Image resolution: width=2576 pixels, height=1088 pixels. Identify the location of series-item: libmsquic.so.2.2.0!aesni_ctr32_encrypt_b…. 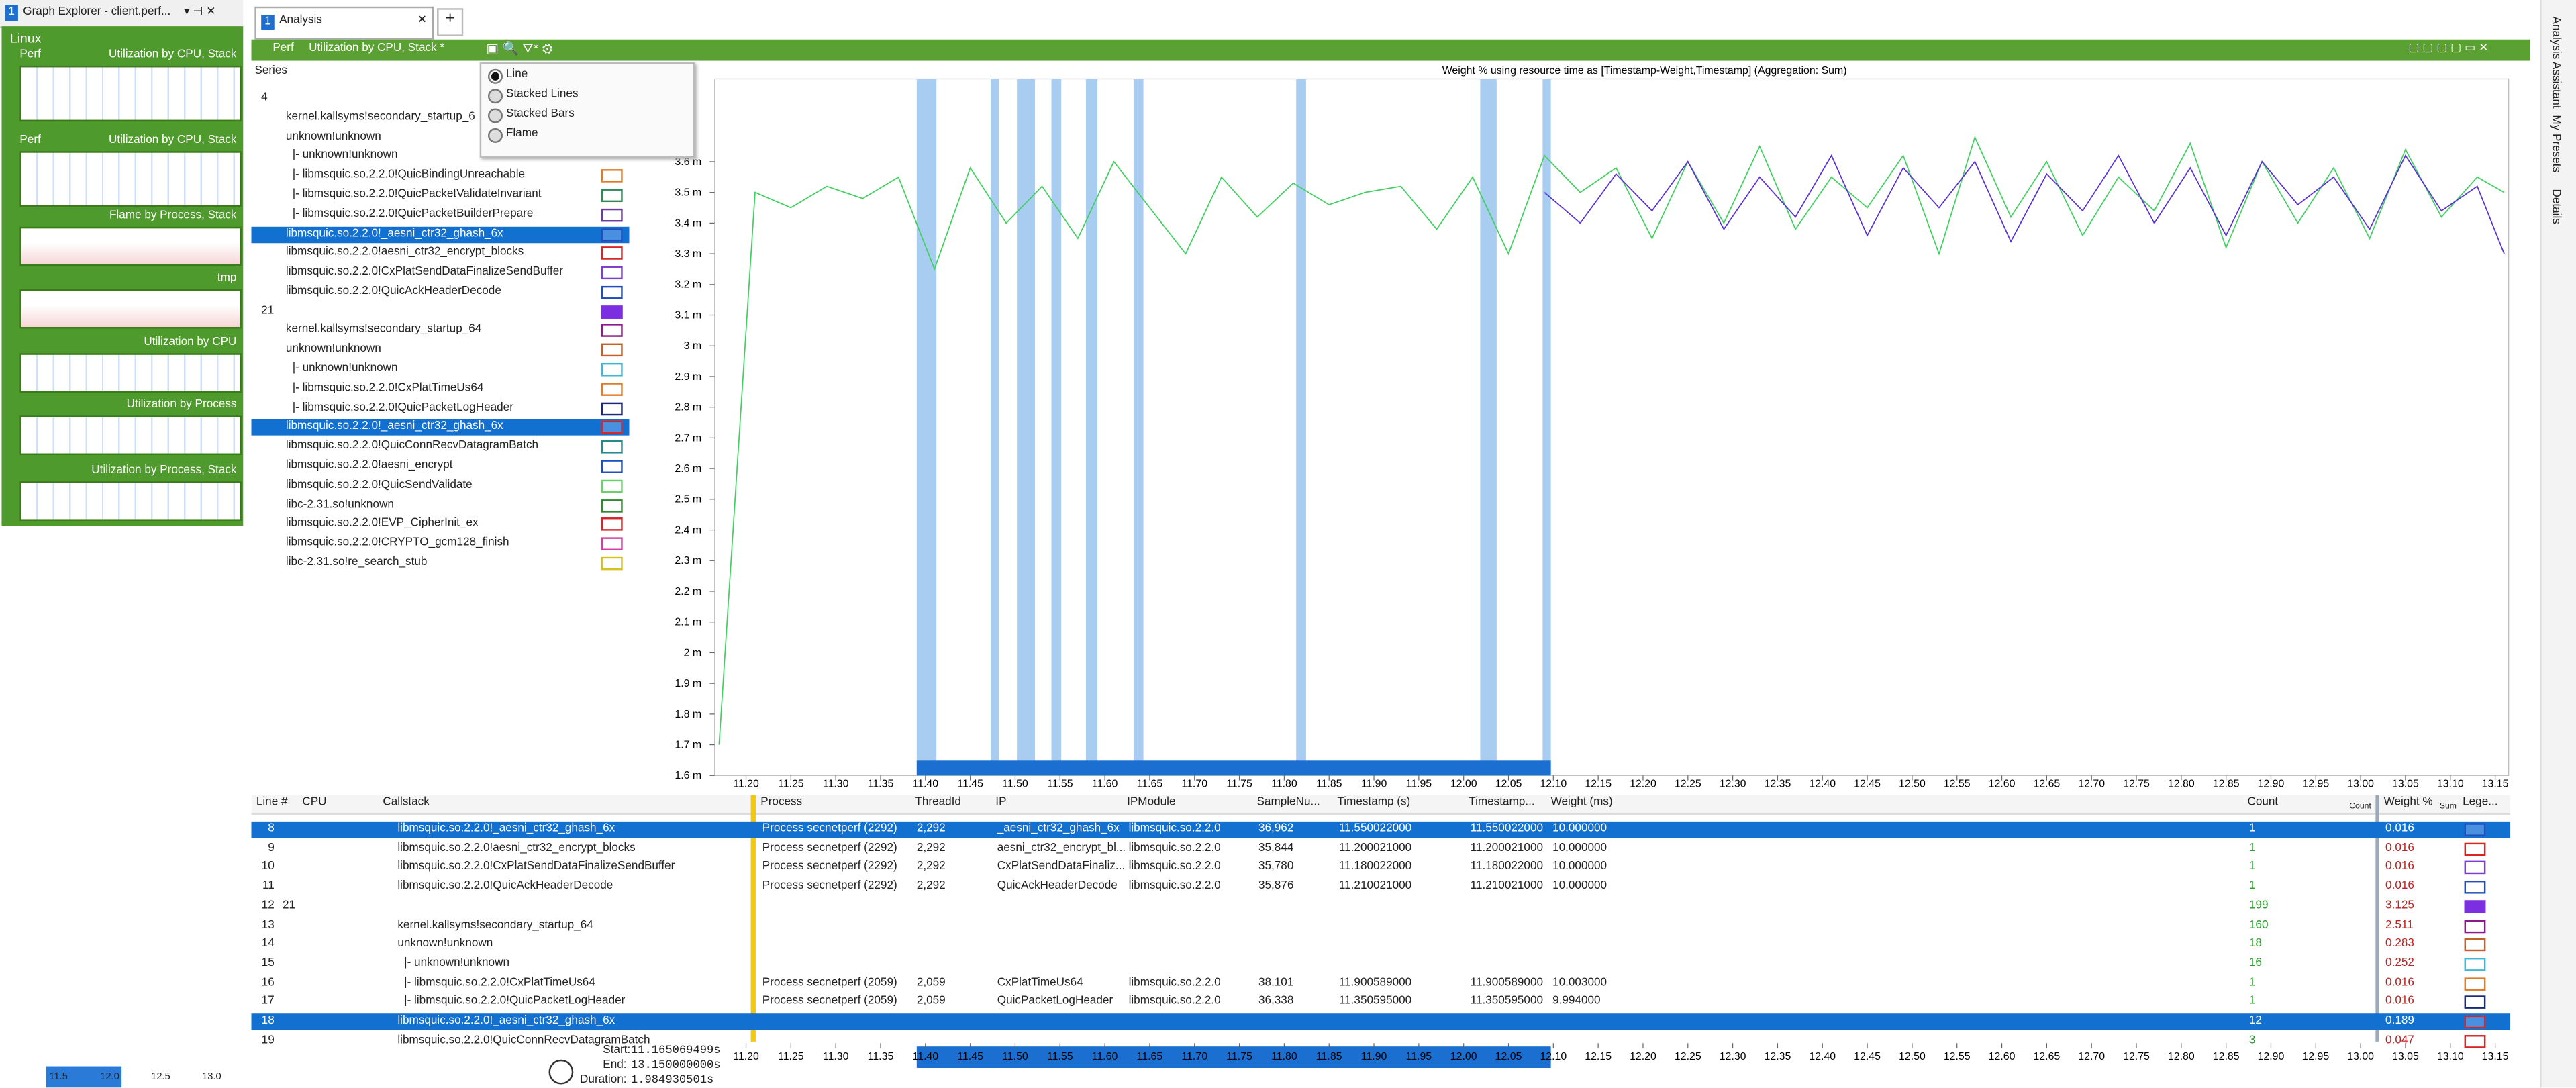
(404, 253).